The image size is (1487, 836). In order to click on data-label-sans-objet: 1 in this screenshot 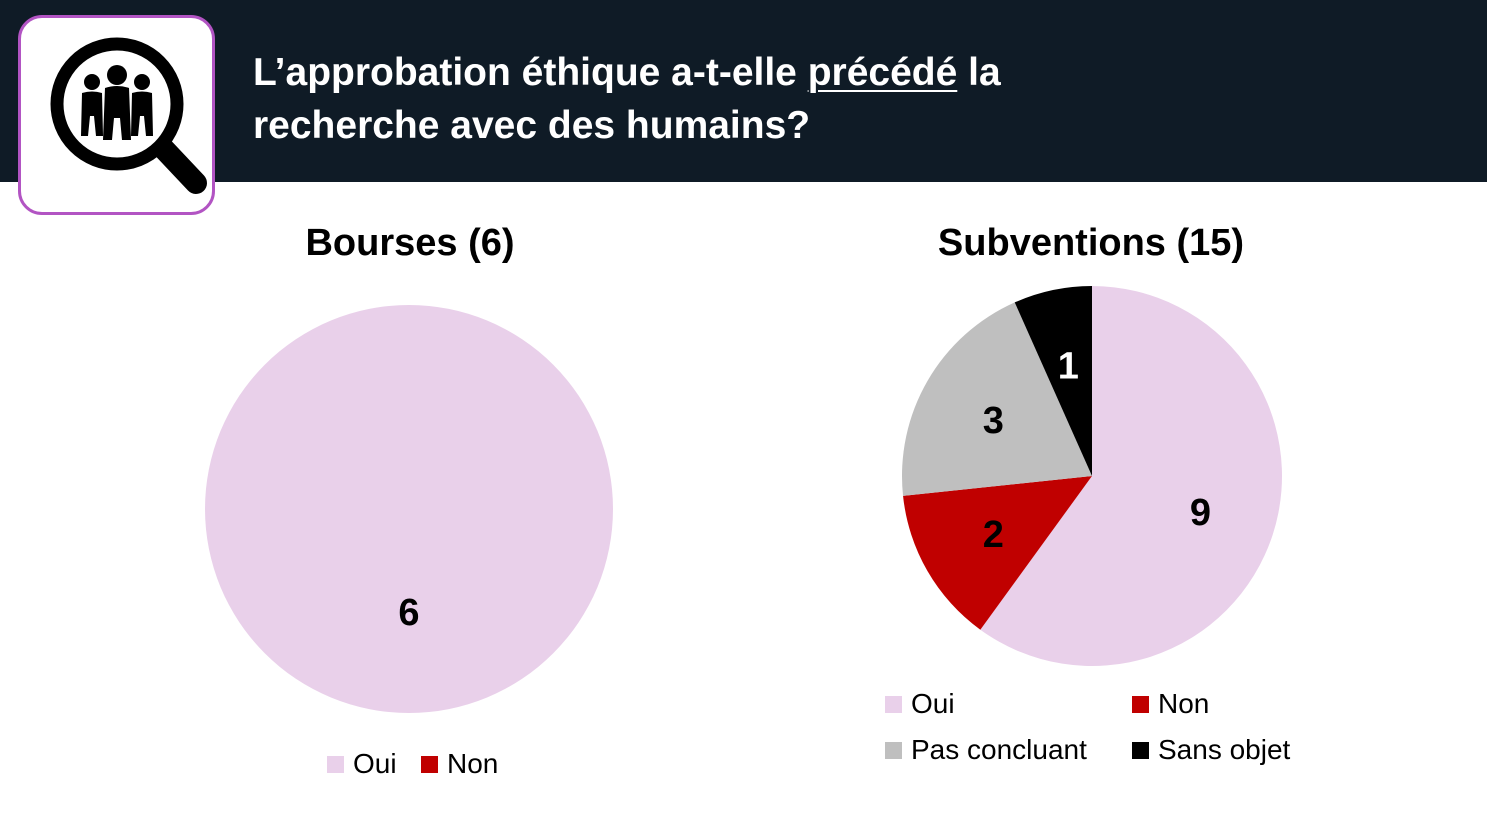, I will do `click(1068, 366)`.